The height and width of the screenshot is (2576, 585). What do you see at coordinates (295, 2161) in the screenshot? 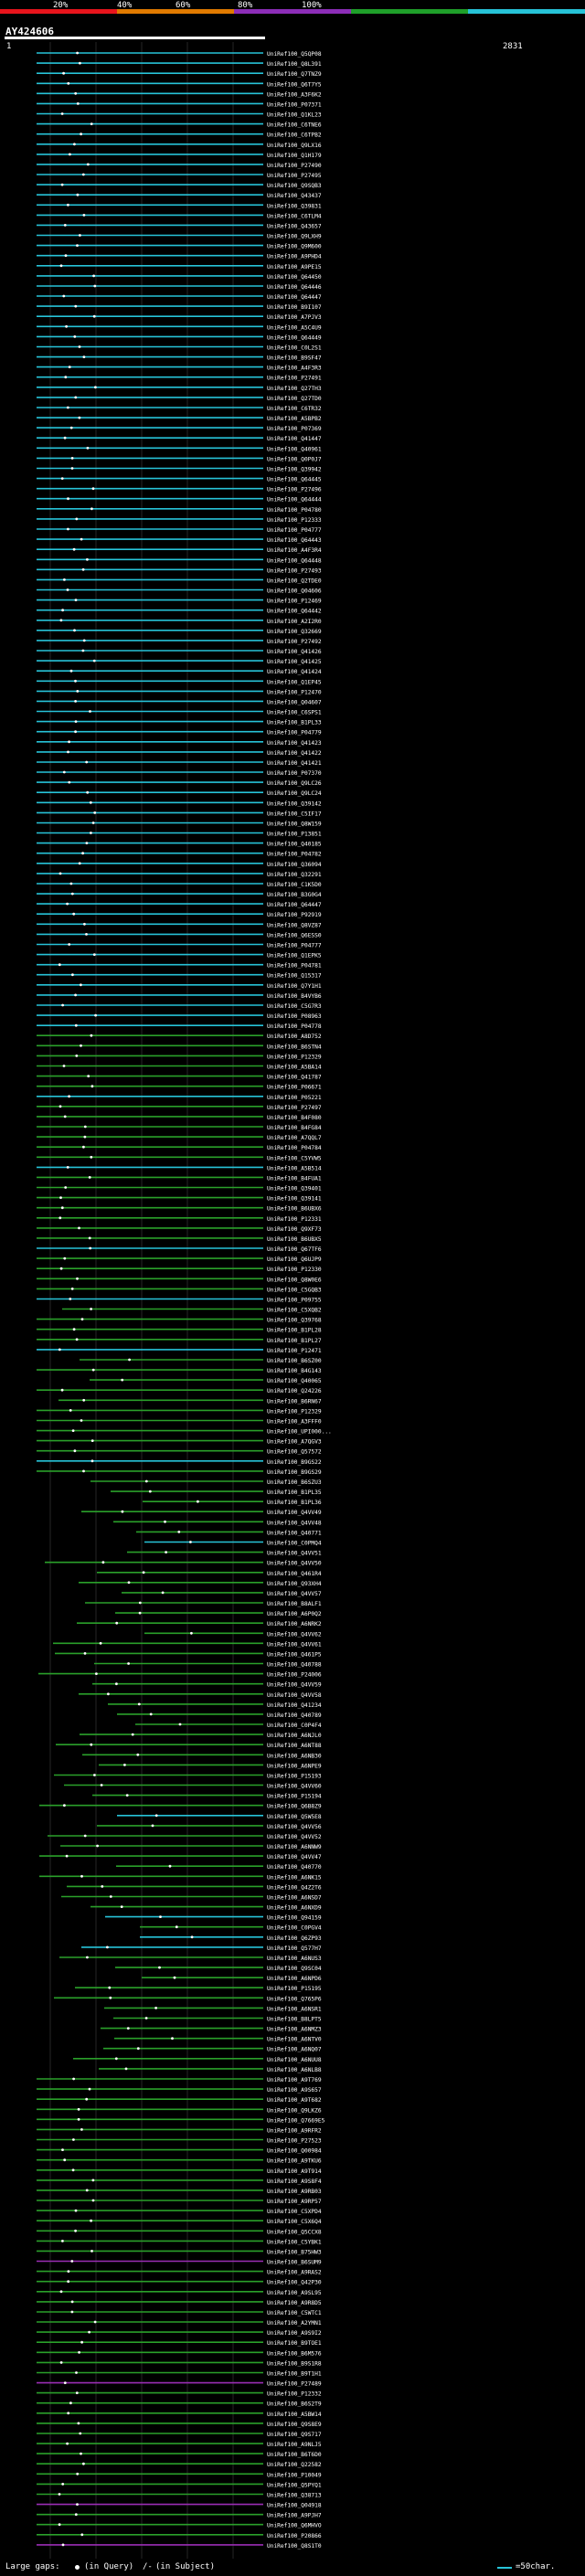
I see `hit-label: UniRef100_A9TKU6` at bounding box center [295, 2161].